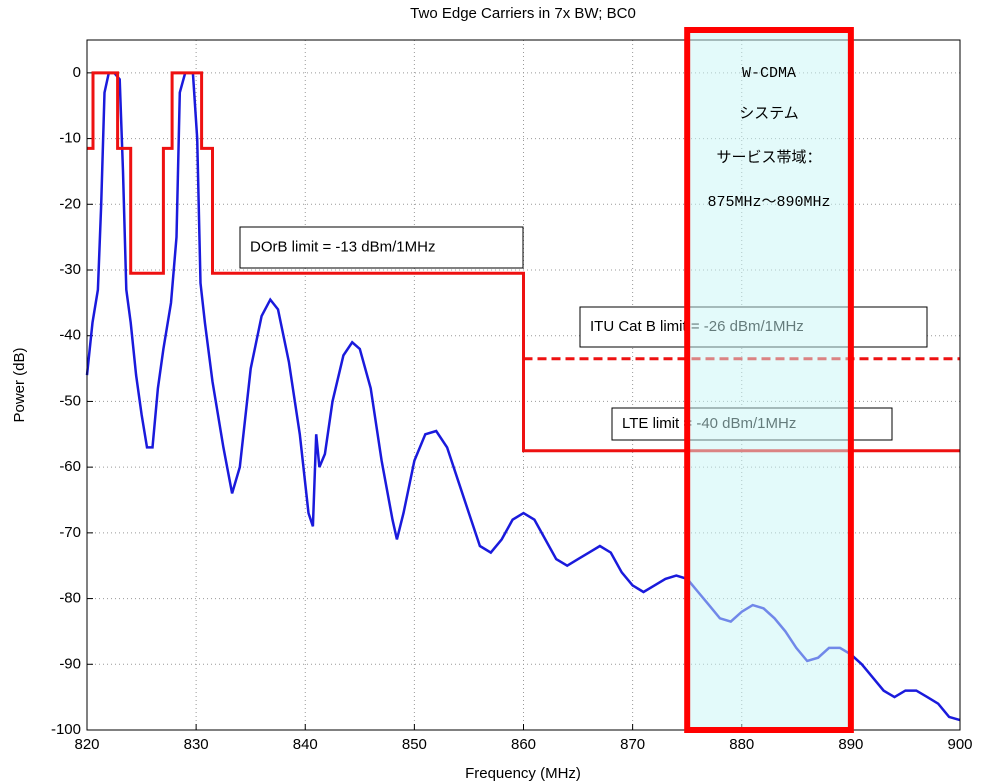  I want to click on x-tick-label: 890, so click(850, 744).